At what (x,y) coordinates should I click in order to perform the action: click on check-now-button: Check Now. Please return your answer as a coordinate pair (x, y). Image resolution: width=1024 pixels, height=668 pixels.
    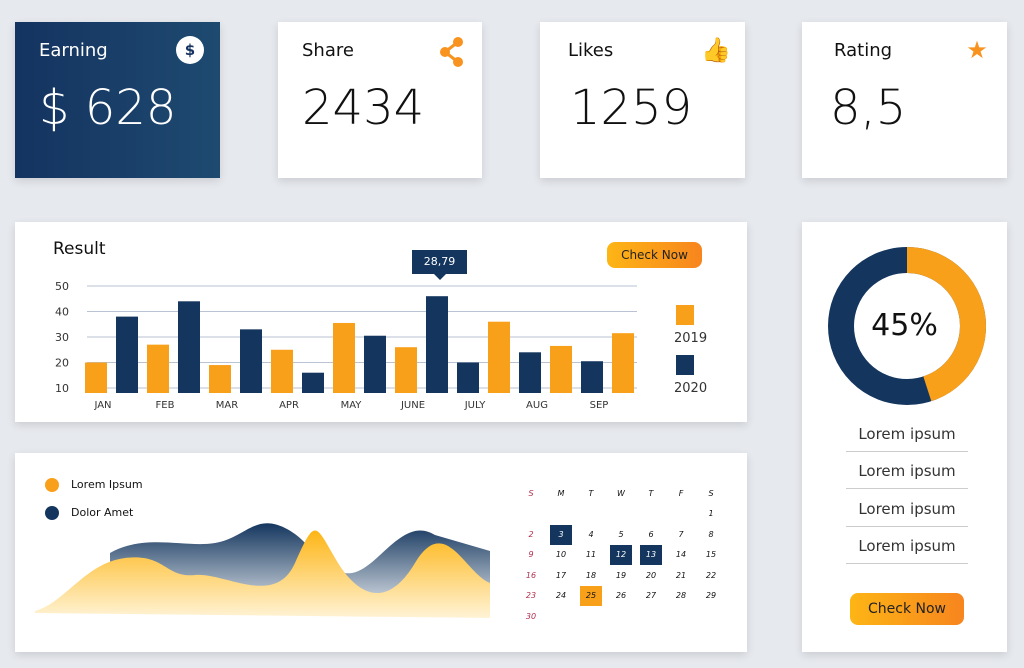
    Looking at the image, I should click on (654, 255).